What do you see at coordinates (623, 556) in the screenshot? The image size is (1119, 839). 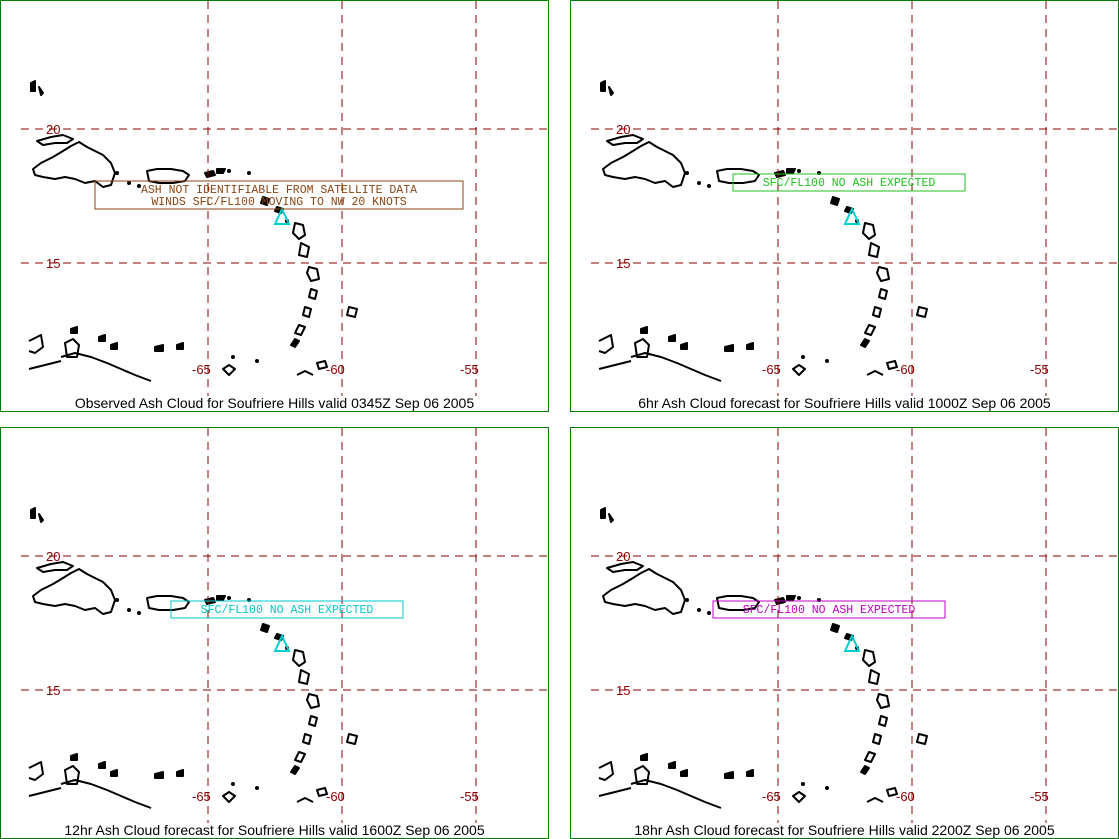 I see `lat-label: 20` at bounding box center [623, 556].